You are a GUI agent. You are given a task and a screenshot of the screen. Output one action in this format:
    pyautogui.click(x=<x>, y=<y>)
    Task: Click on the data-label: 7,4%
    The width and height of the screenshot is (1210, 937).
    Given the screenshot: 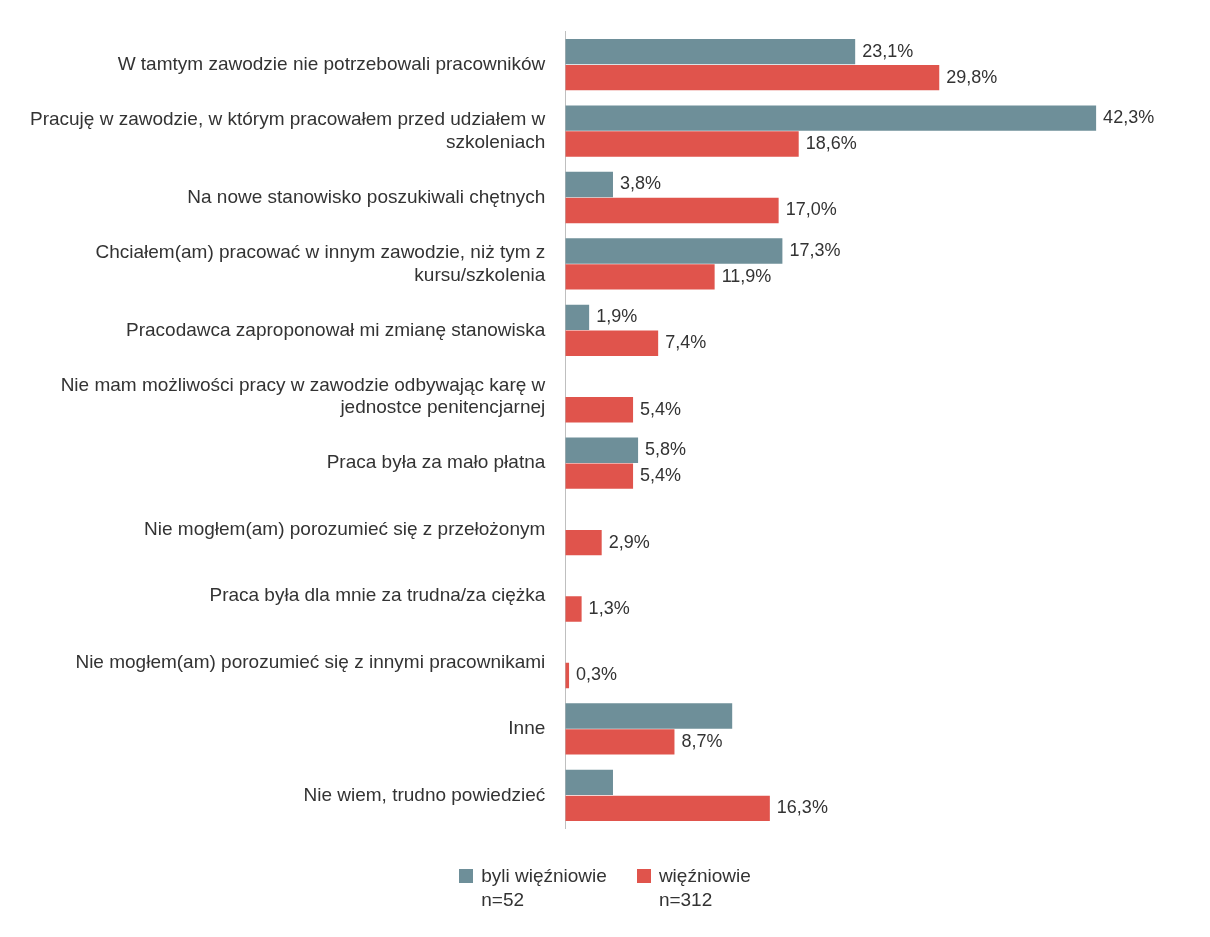 What is the action you would take?
    pyautogui.click(x=686, y=342)
    